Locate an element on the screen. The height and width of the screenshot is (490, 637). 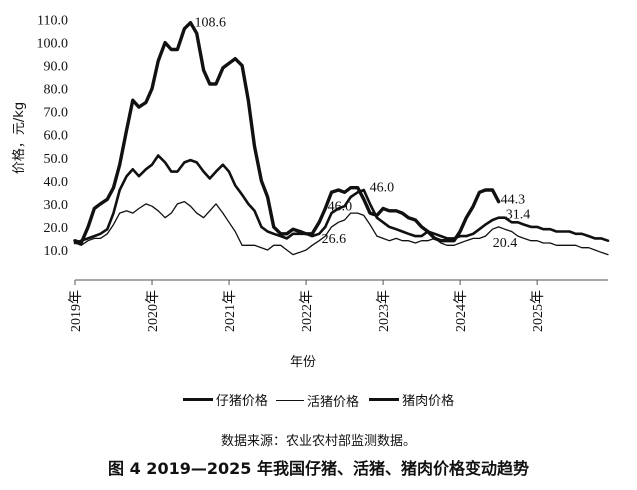
y-tick-label: 10.0 is located at coordinates (56, 251).